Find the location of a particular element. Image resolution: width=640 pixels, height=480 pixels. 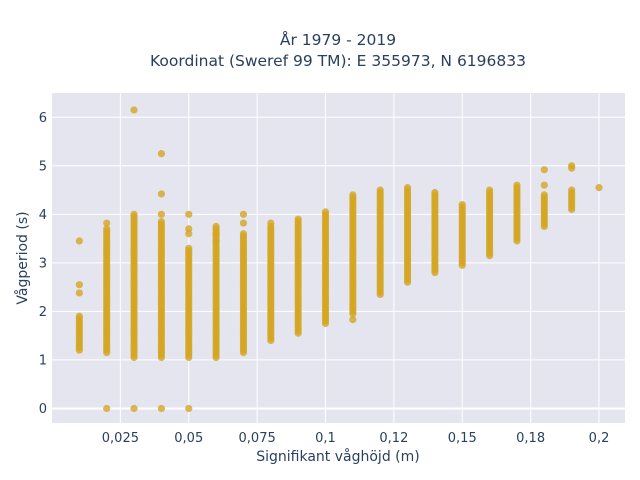

y-tick-label: 6 is located at coordinates (43, 118).